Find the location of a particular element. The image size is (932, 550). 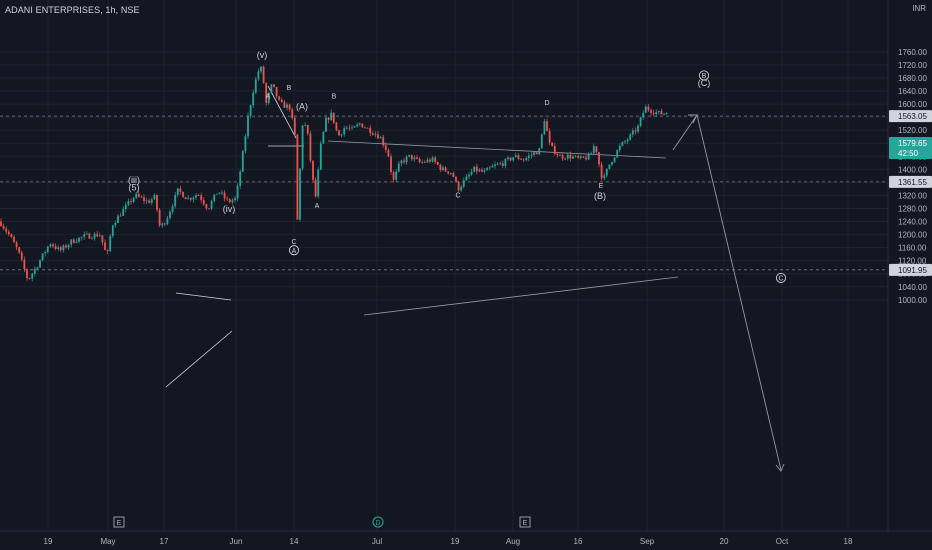

projection-path is located at coordinates (727, 292).